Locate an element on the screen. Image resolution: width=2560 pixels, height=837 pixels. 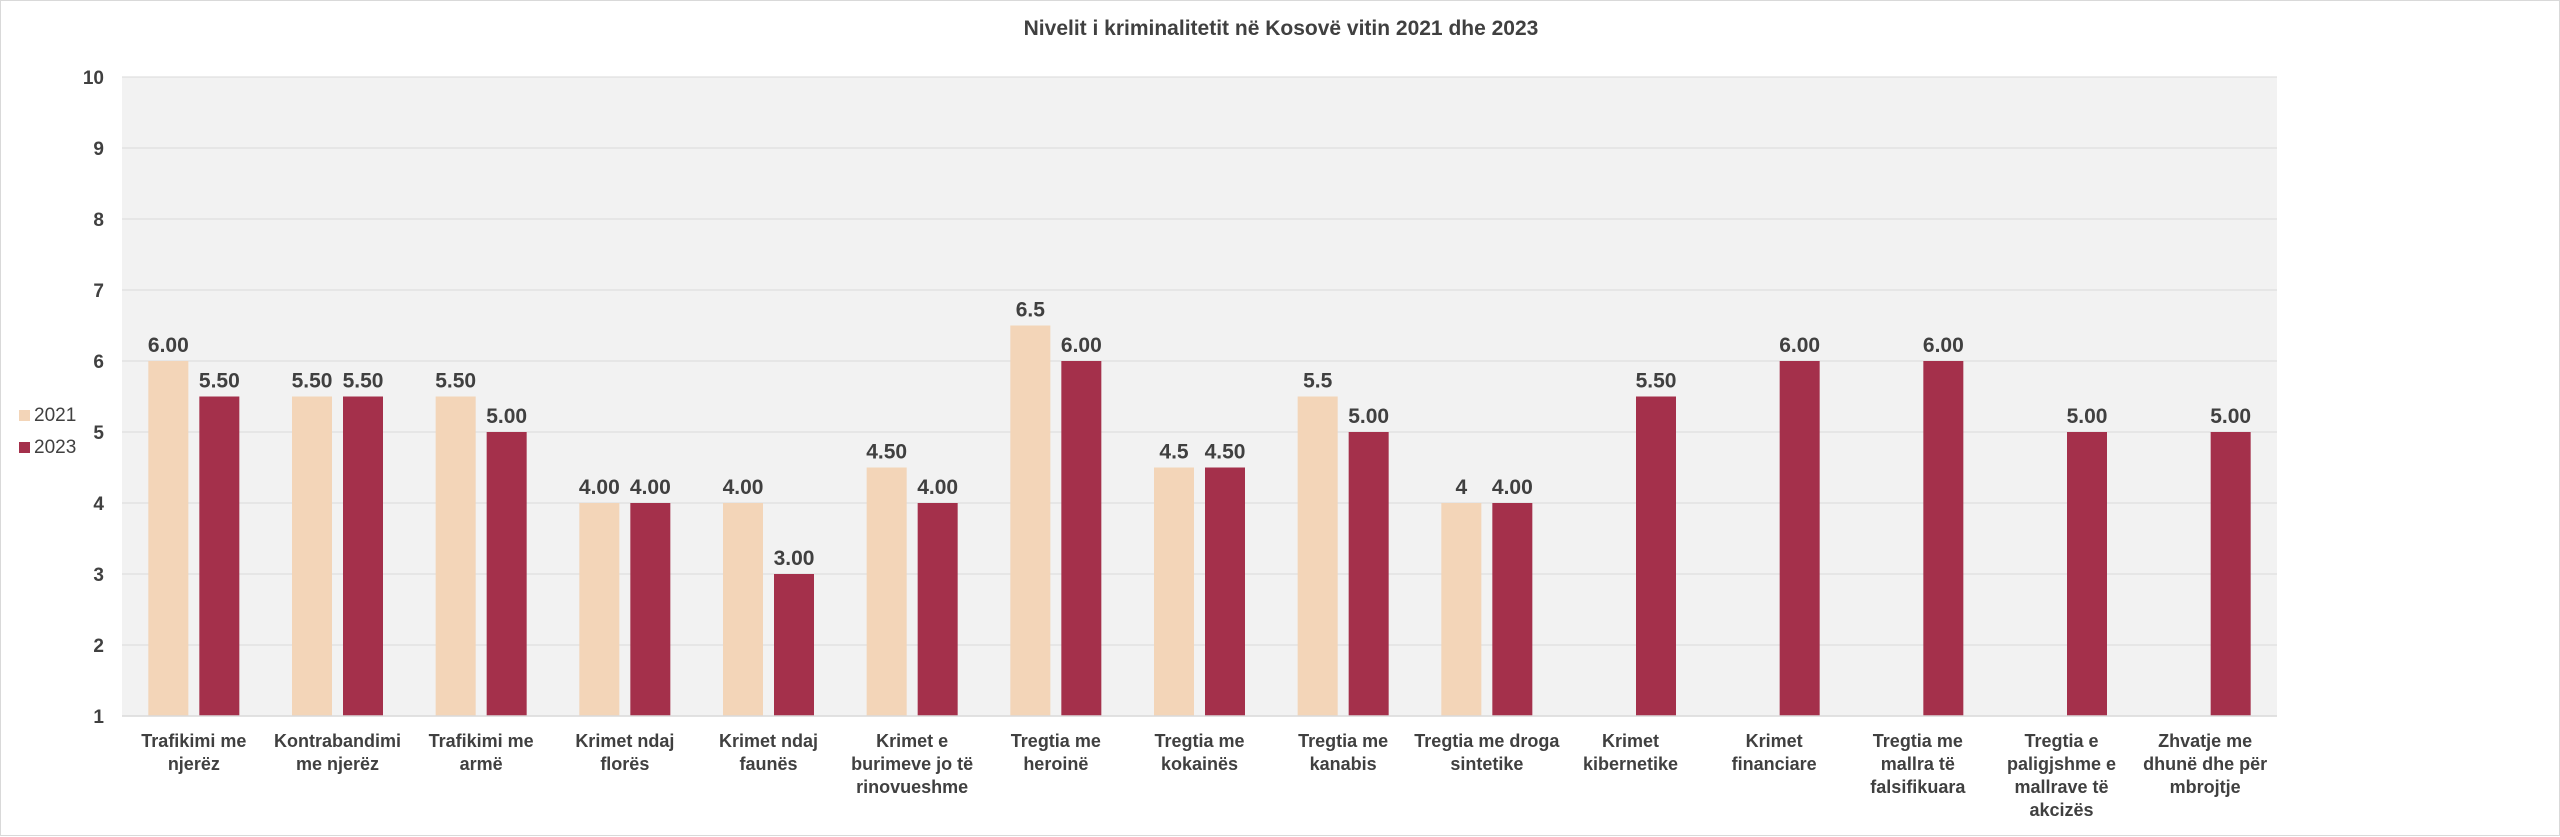
y-tick-label: 6 is located at coordinates (98, 362).